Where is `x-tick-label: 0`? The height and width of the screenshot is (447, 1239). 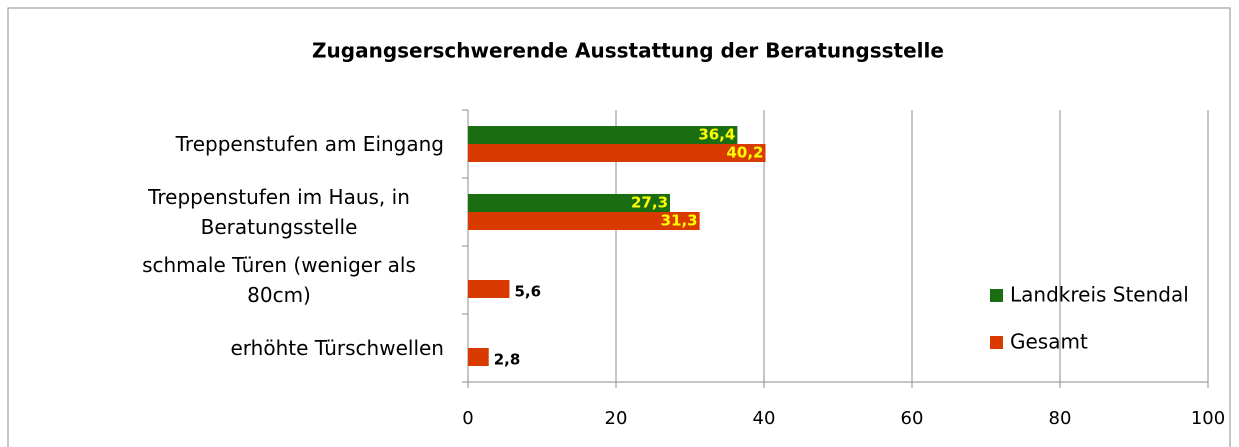 x-tick-label: 0 is located at coordinates (467, 418).